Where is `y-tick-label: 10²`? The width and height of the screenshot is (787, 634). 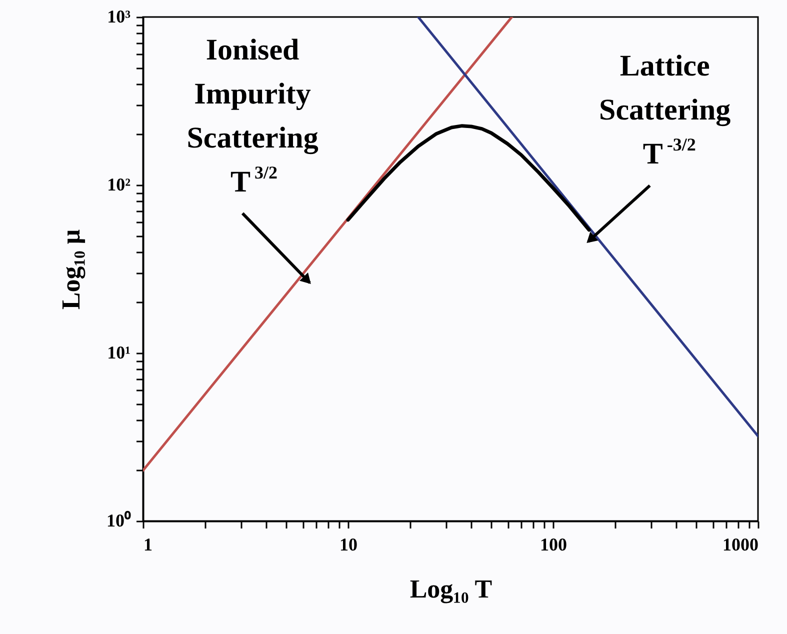 y-tick-label: 10² is located at coordinates (118, 184).